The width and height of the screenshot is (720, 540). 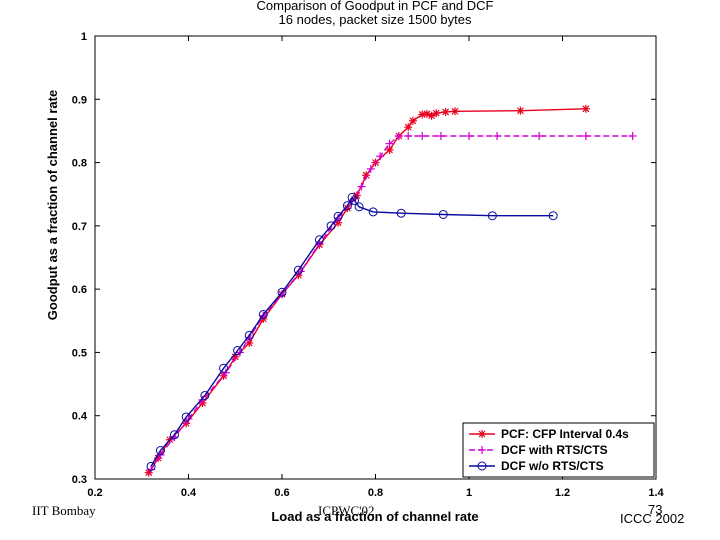 What do you see at coordinates (79, 353) in the screenshot?
I see `y-tick-label: 0.5` at bounding box center [79, 353].